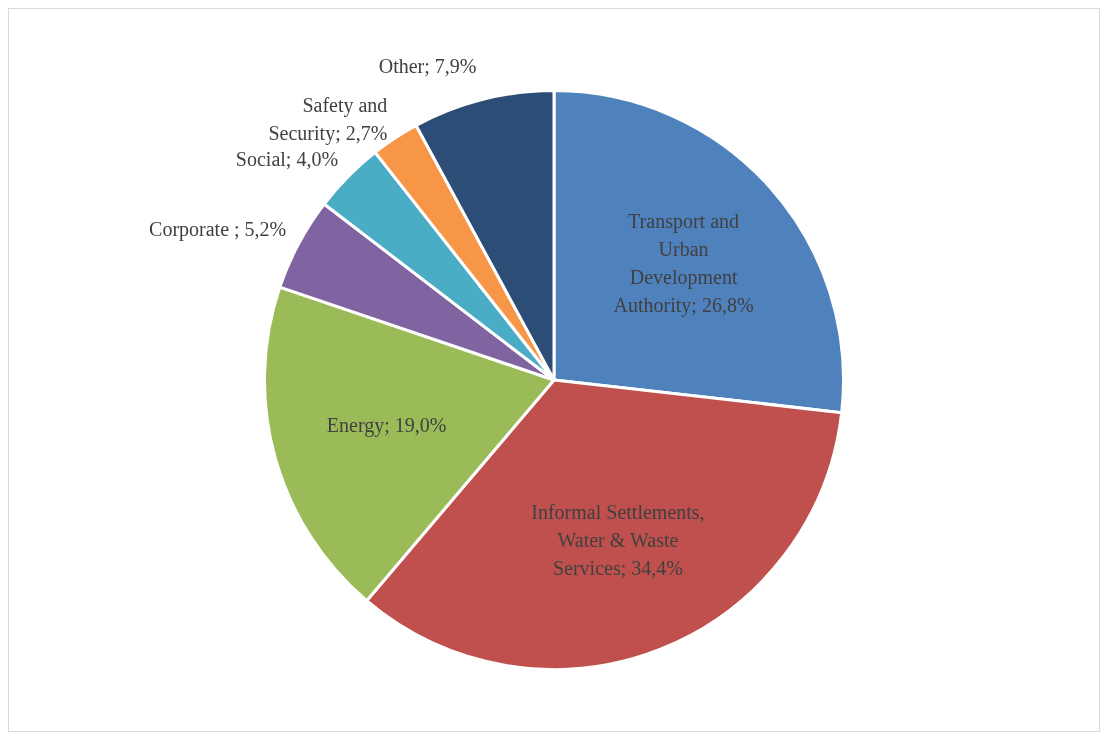 The width and height of the screenshot is (1104, 738). What do you see at coordinates (618, 539) in the screenshot?
I see `slice-label: Informal Settlements, Water & Waste Services; 34,4%` at bounding box center [618, 539].